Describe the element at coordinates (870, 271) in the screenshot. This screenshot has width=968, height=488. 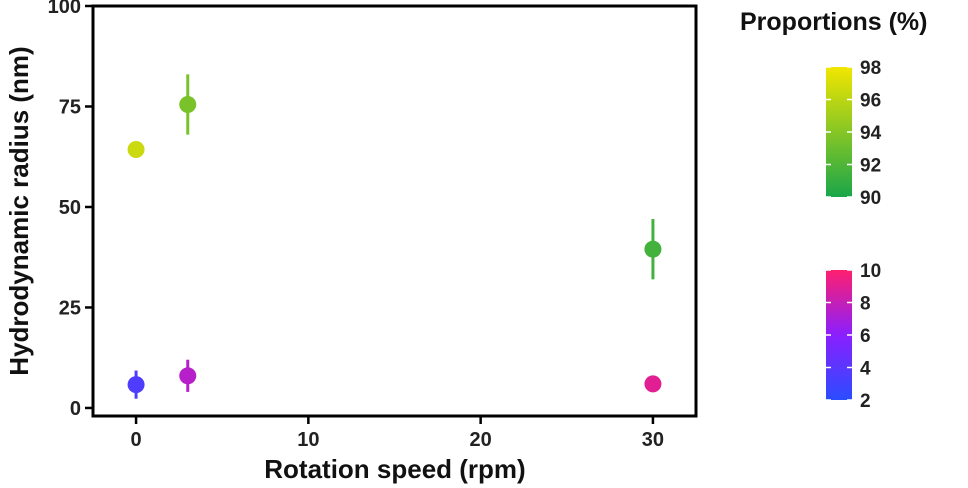
I see `colorbar-tick-label: 10` at that location.